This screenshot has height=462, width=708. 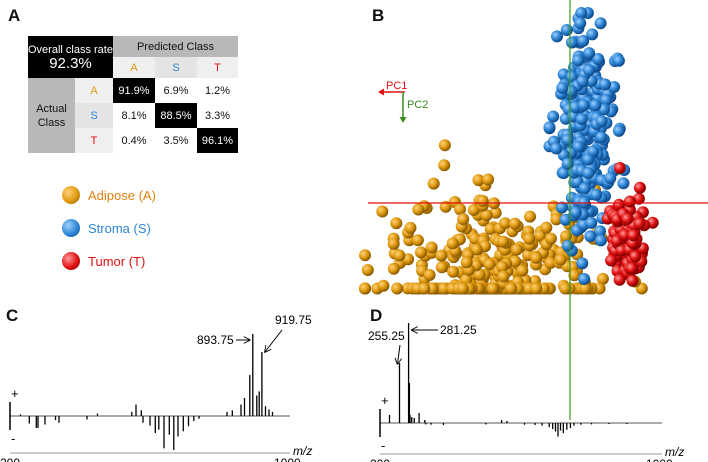 I want to click on predicted-class-header: Predicted Class, so click(x=175, y=46).